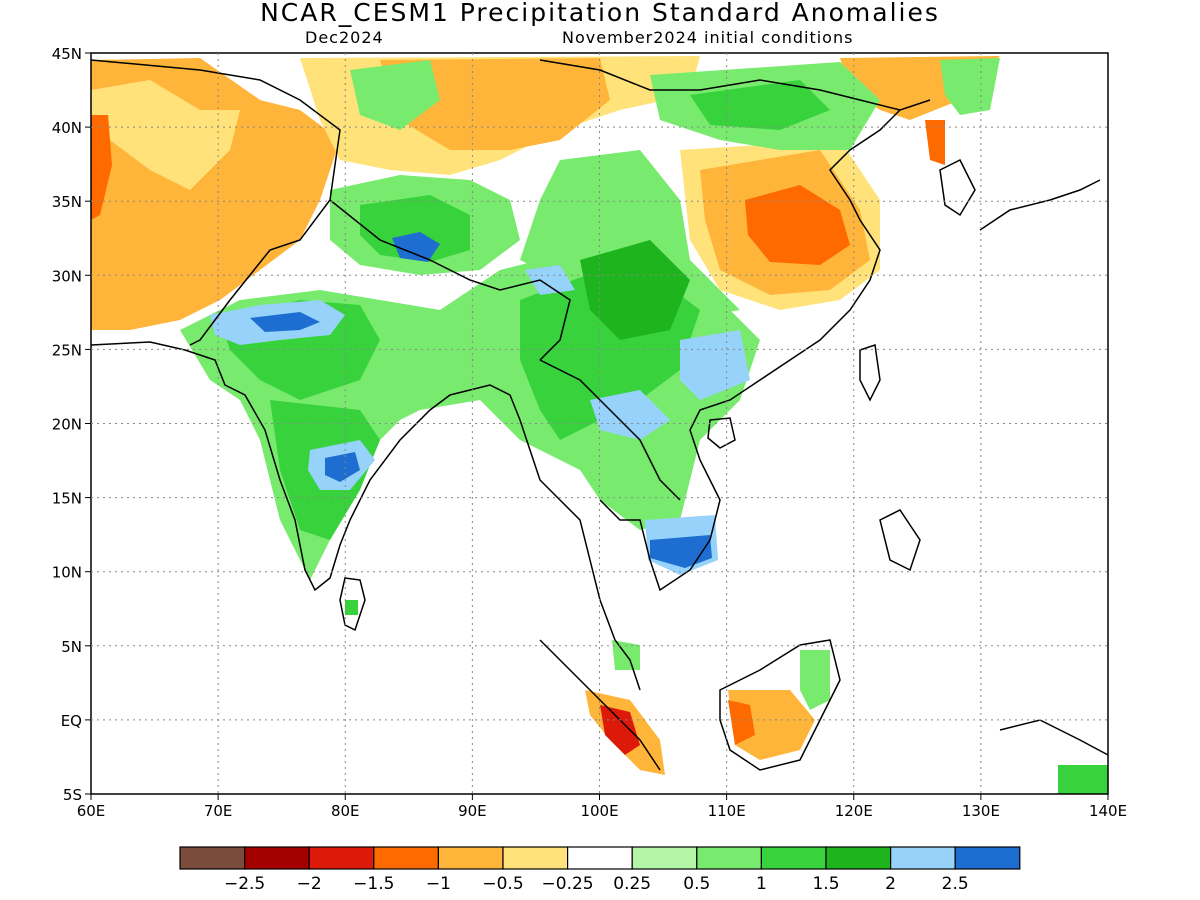  I want to click on colorbar-label: 0.25, so click(632, 884).